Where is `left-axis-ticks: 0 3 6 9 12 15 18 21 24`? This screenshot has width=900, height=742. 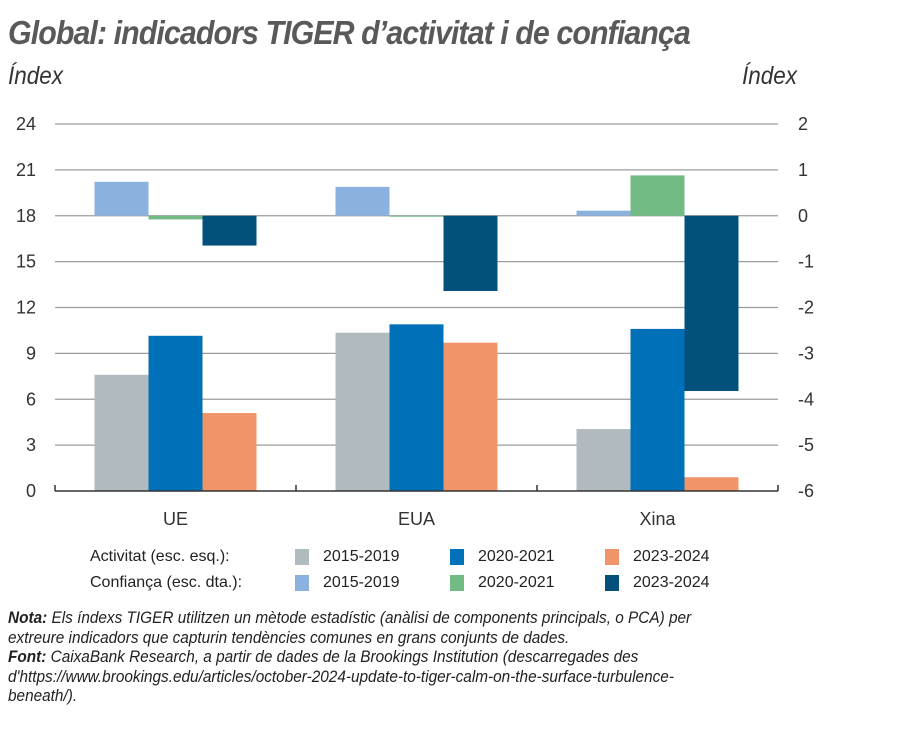
left-axis-ticks: 0 3 6 9 12 15 18 21 24 is located at coordinates (26, 307).